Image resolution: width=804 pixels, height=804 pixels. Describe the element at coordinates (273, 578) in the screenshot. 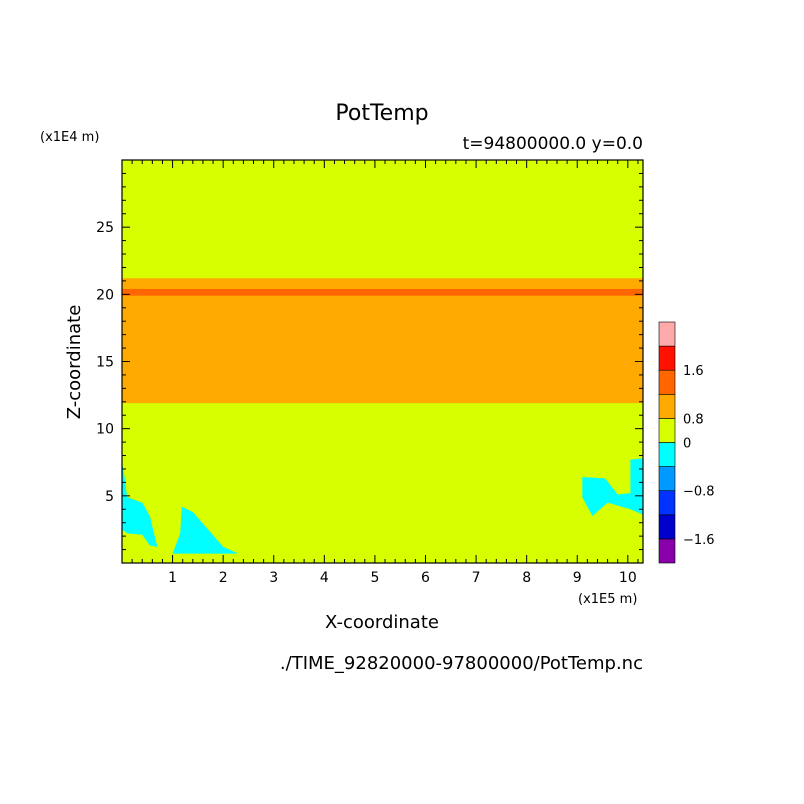

I see `x-tick-label: 3` at that location.